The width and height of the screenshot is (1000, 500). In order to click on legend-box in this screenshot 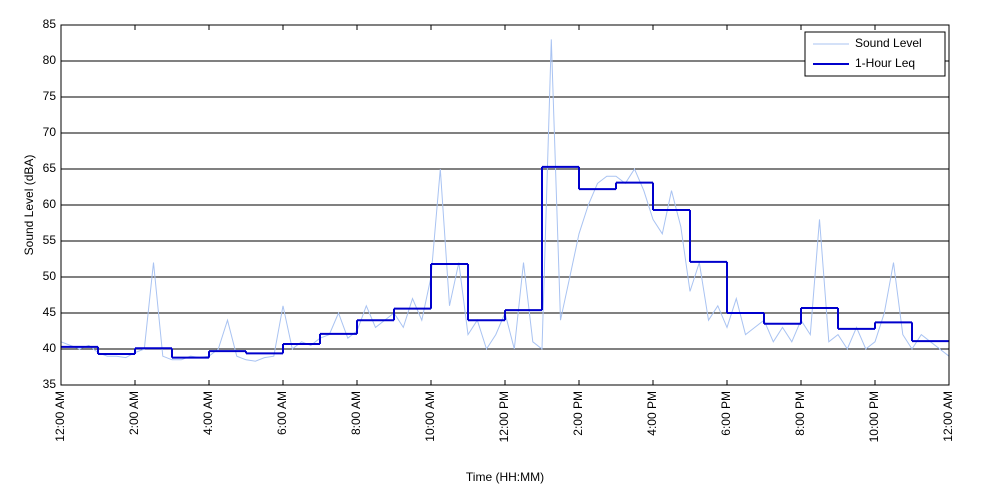, I will do `click(875, 54)`.